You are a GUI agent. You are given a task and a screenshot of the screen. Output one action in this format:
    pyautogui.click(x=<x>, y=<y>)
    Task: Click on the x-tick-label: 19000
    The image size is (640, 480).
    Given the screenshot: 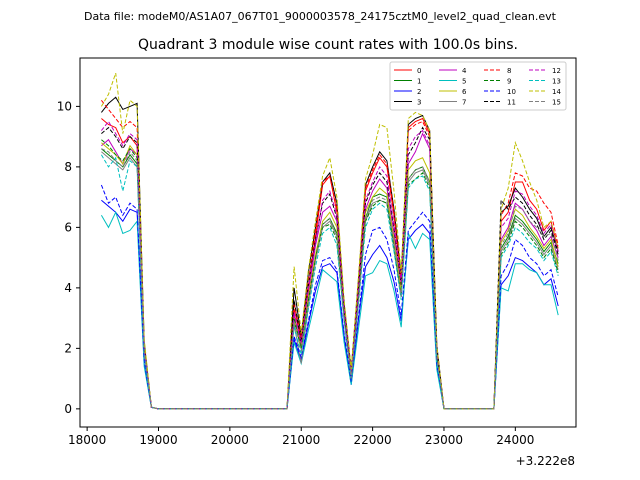 What is the action you would take?
    pyautogui.click(x=158, y=440)
    